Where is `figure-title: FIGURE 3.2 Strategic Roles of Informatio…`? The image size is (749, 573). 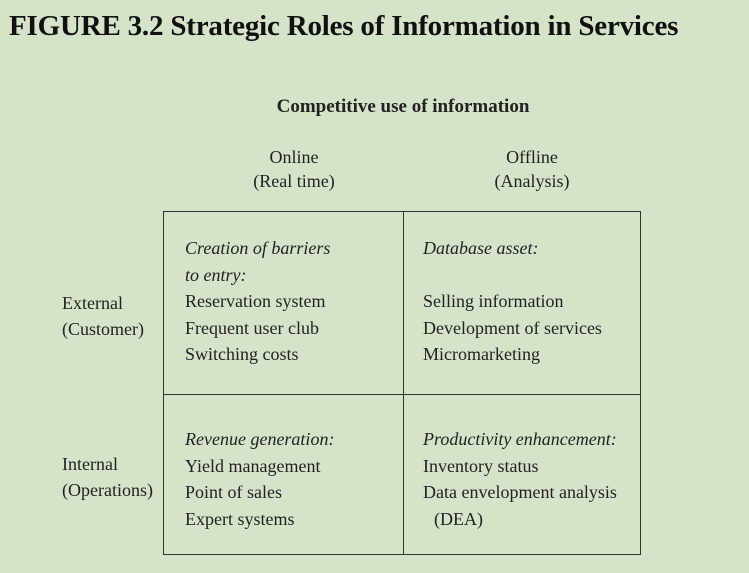
figure-title: FIGURE 3.2 Strategic Roles of Informatio… is located at coordinates (344, 26).